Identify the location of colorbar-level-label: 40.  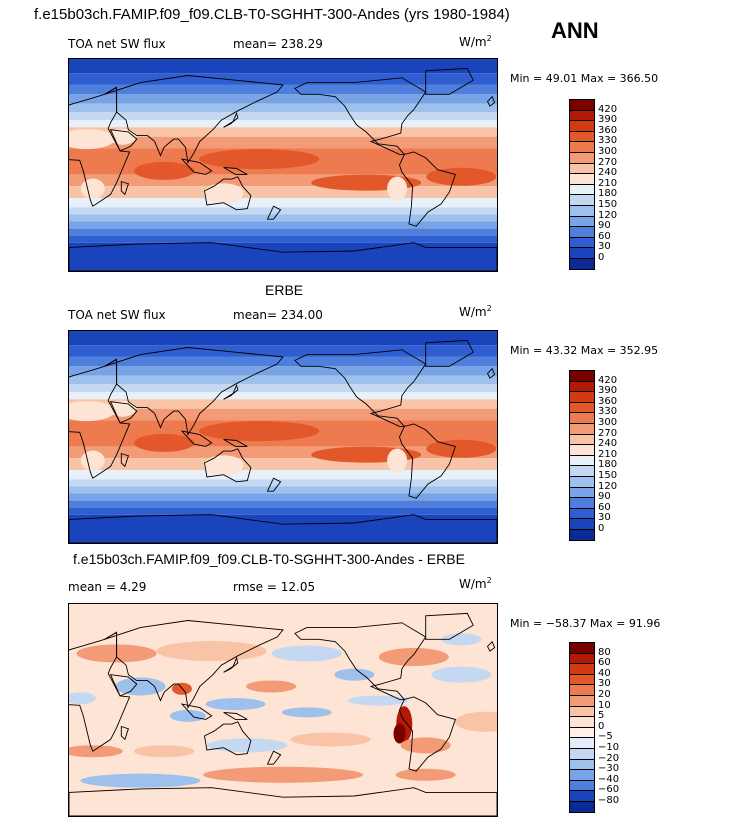
(604, 673).